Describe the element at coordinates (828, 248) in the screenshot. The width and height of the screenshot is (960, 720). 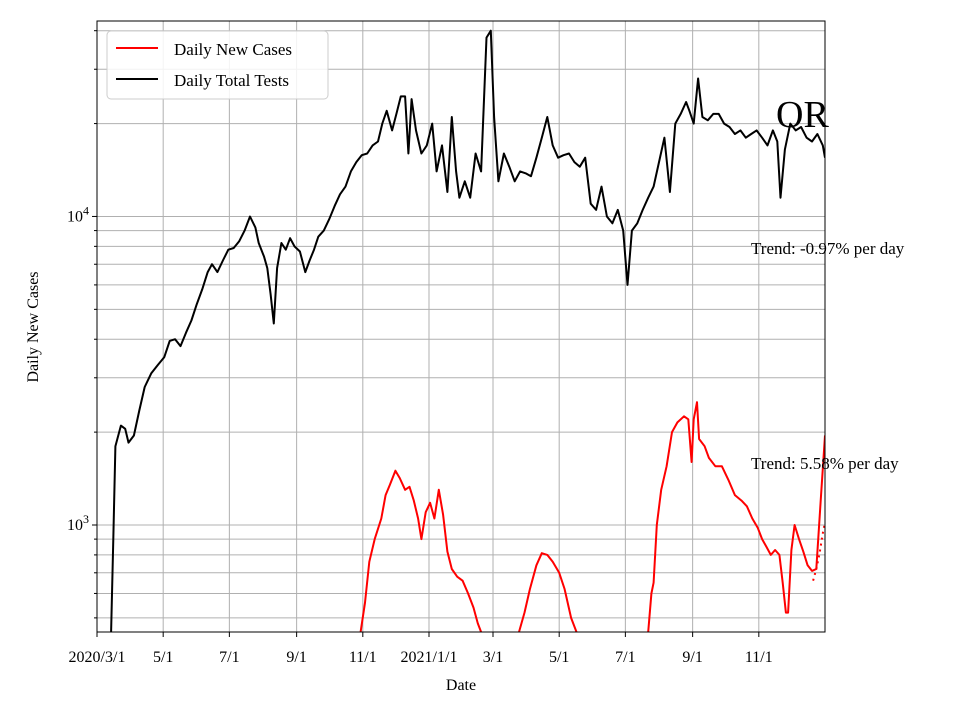
I see `tests-trend-annotation: Trend: -0.97% per day` at that location.